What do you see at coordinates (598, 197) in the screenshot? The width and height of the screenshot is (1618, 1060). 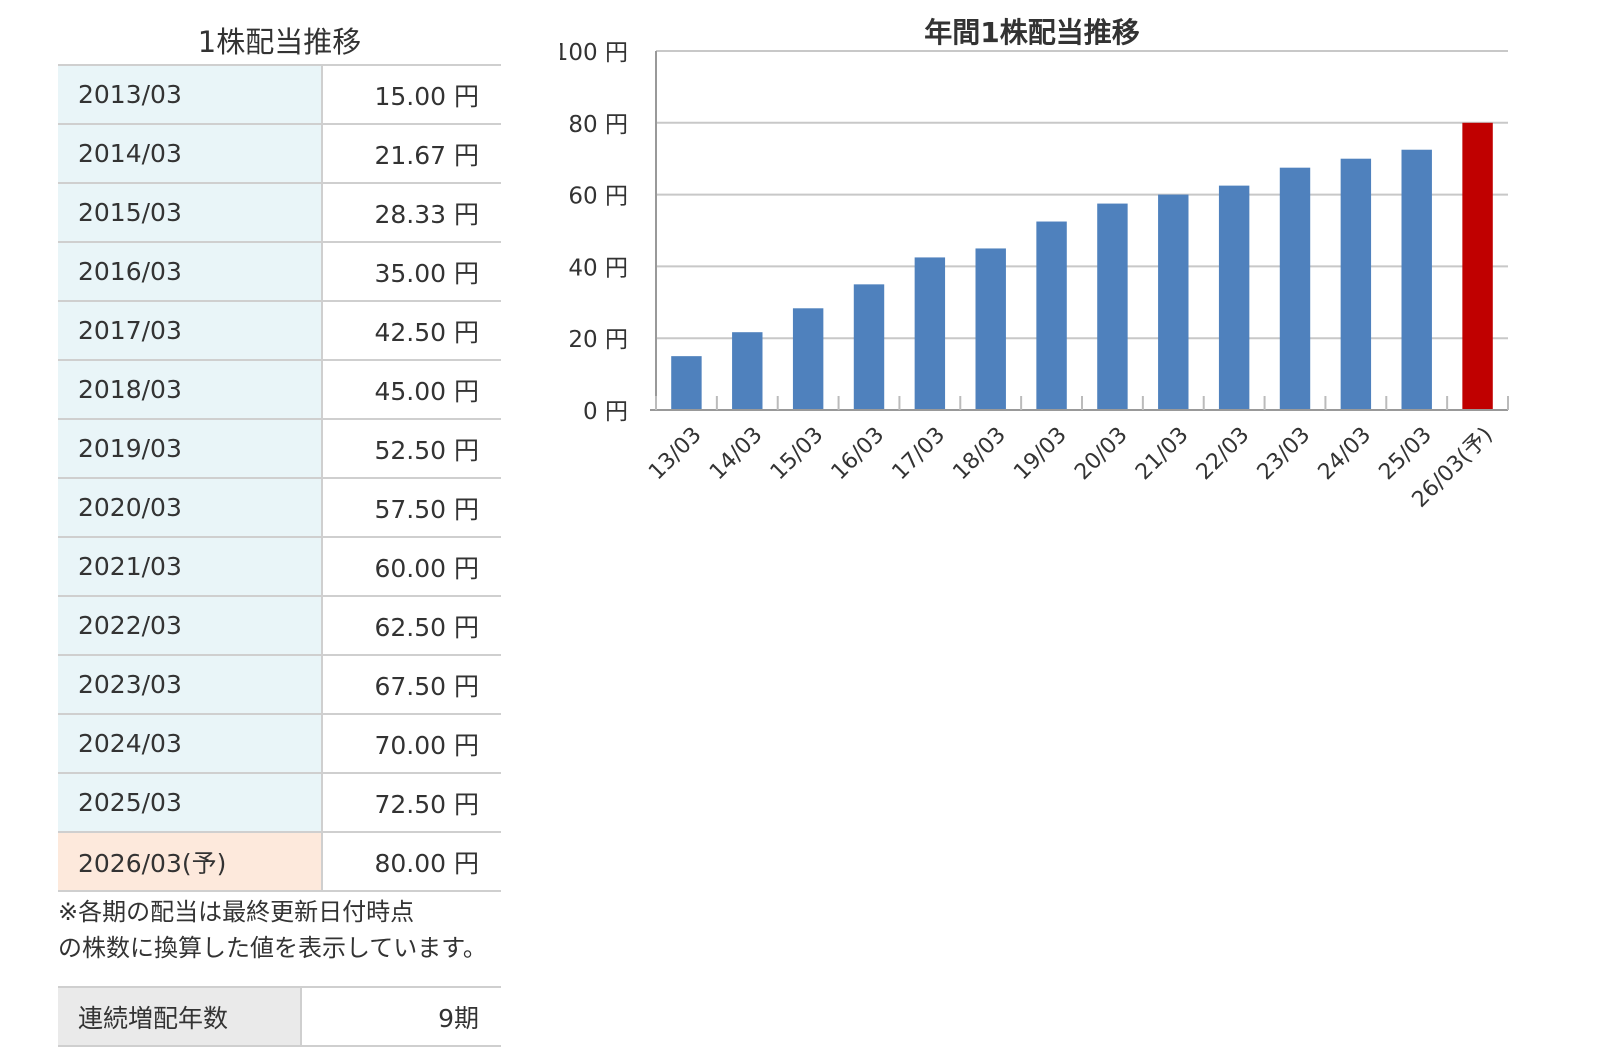 I see `y-tick-label: 60 円` at bounding box center [598, 197].